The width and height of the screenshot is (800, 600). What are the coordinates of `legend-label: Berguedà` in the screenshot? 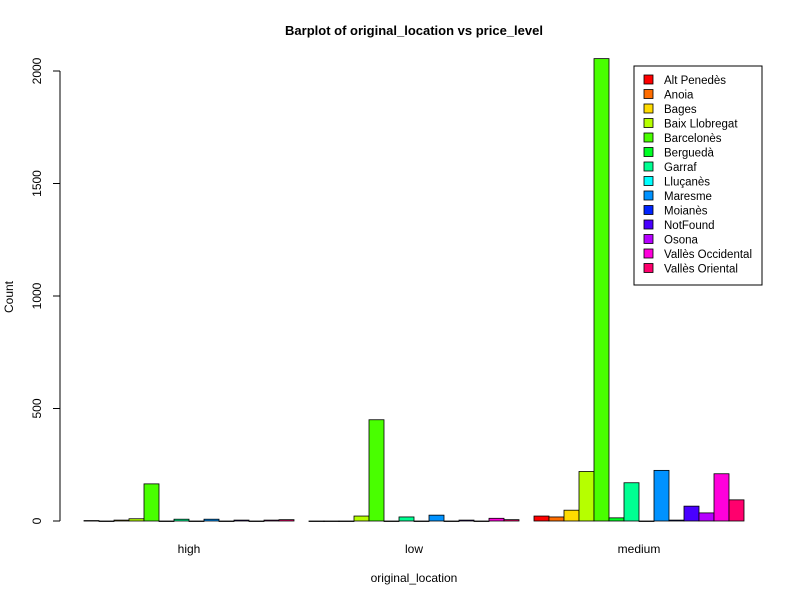 It's located at (689, 154).